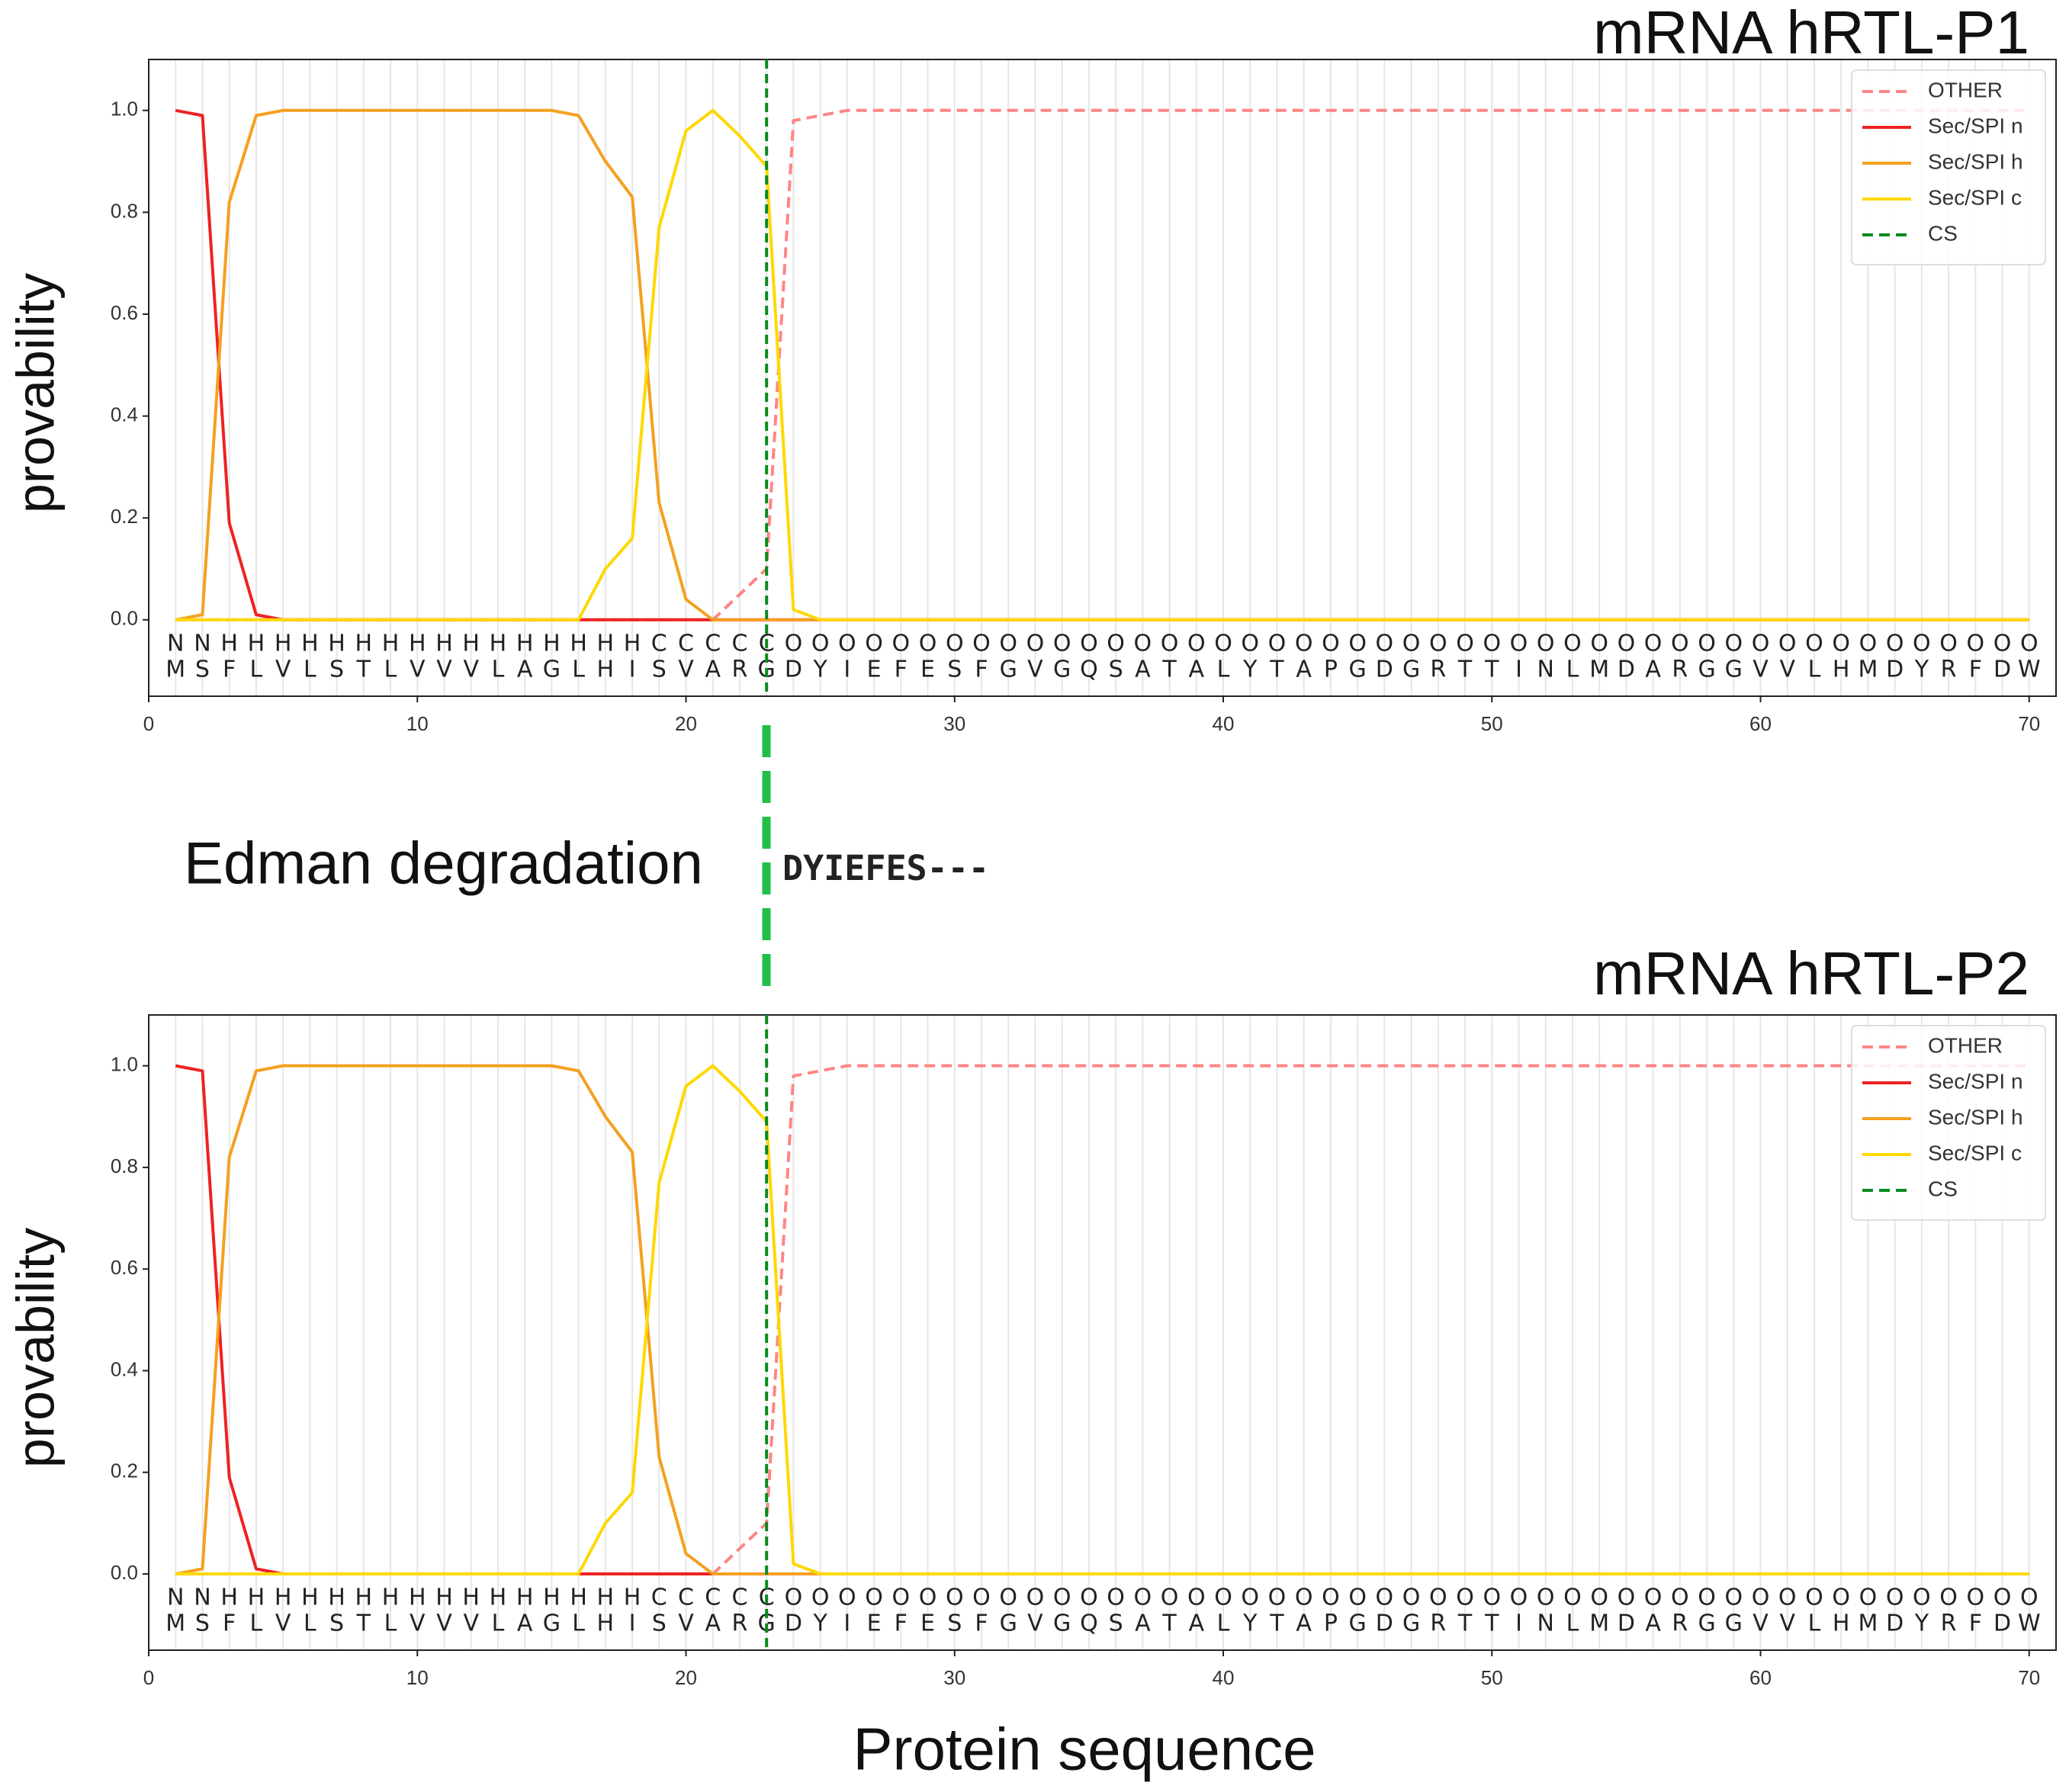  I want to click on chart-title: mRNA hRTL-P2, so click(1811, 973).